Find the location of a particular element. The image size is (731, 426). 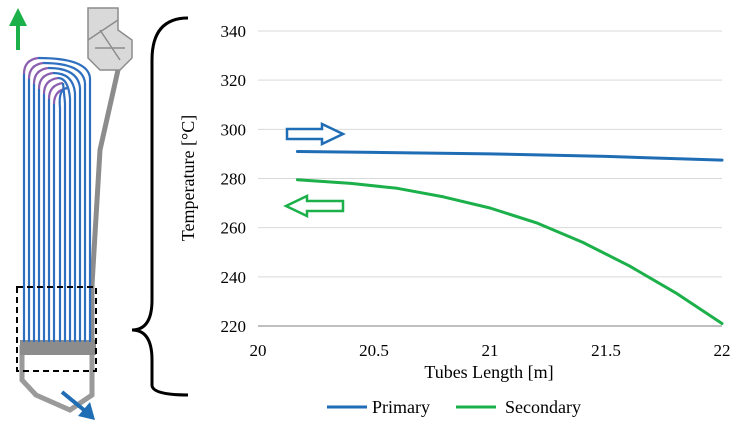

y-tick-label: 340 is located at coordinates (234, 31).